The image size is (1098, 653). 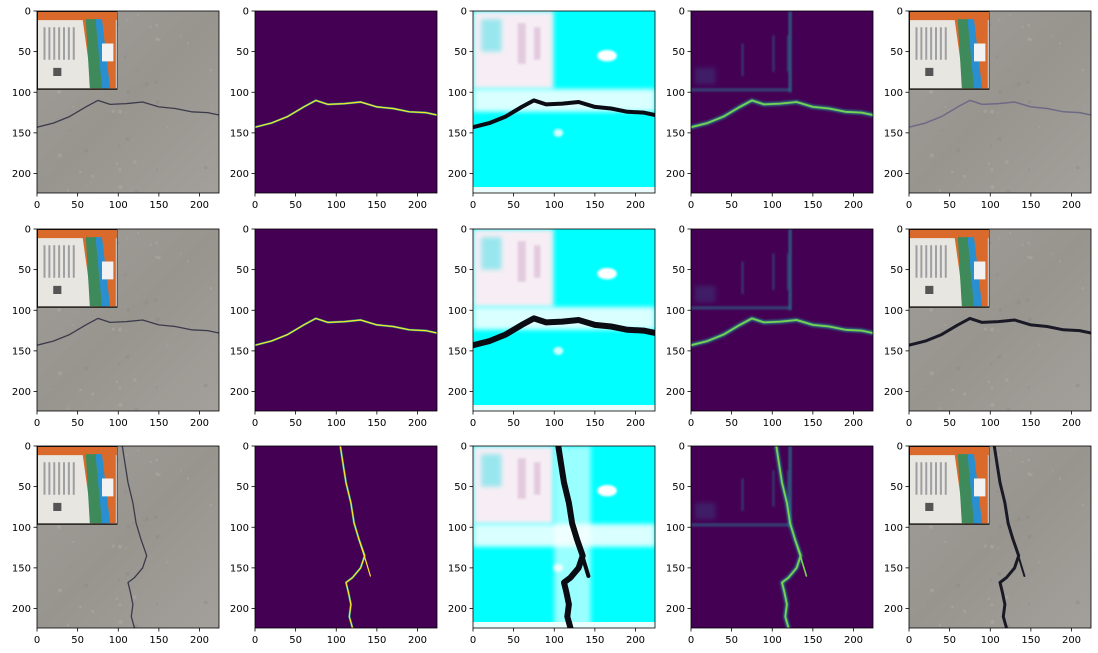 What do you see at coordinates (28, 447) in the screenshot?
I see `panel-r3-c1-input-photo-ytick-label: 0` at bounding box center [28, 447].